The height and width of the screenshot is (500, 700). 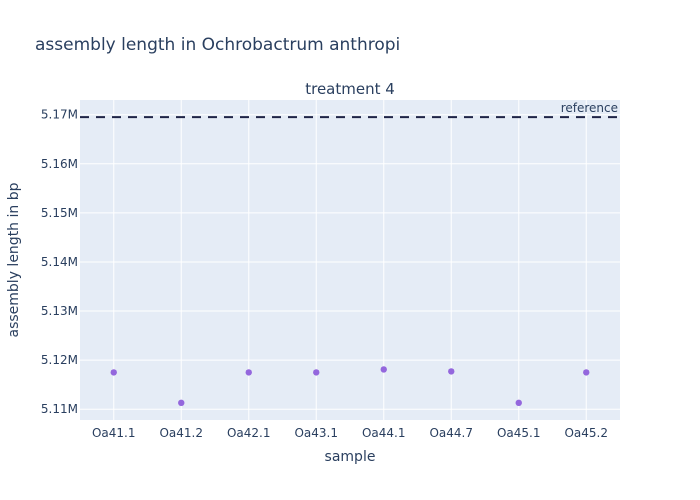 I want to click on y-tick-label: 5.17M, so click(x=59, y=115).